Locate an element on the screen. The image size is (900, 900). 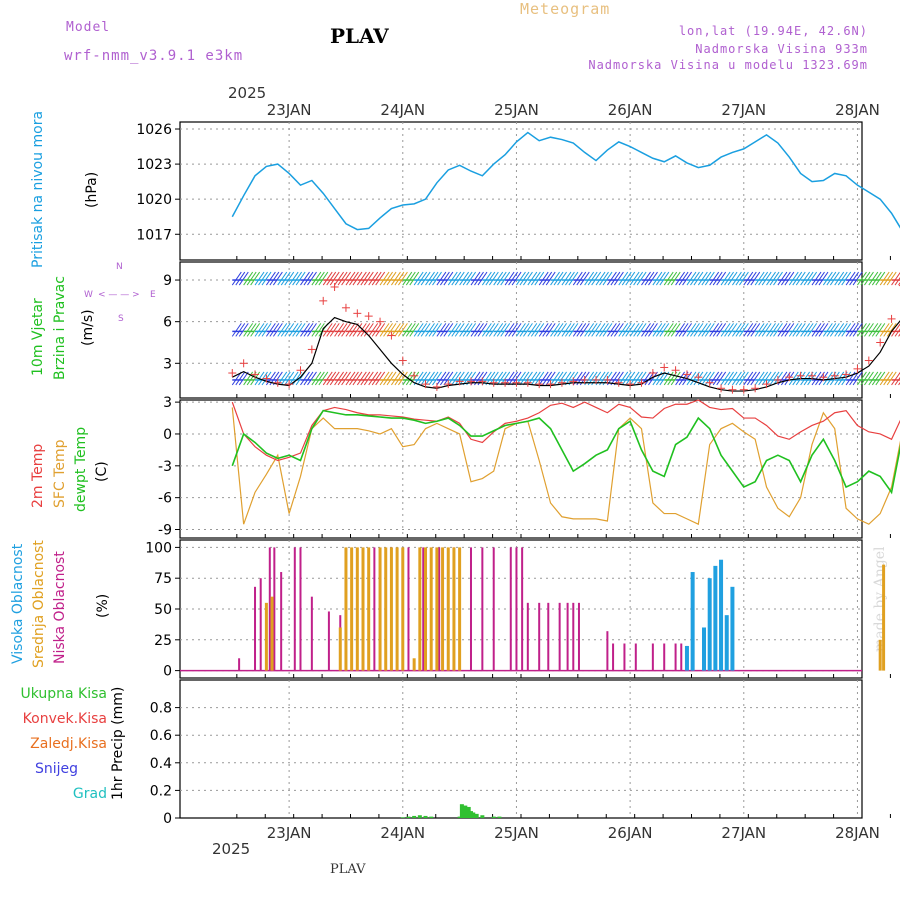
precip-legend-zaledj: Zaledj.Kisa is located at coordinates (68, 744).